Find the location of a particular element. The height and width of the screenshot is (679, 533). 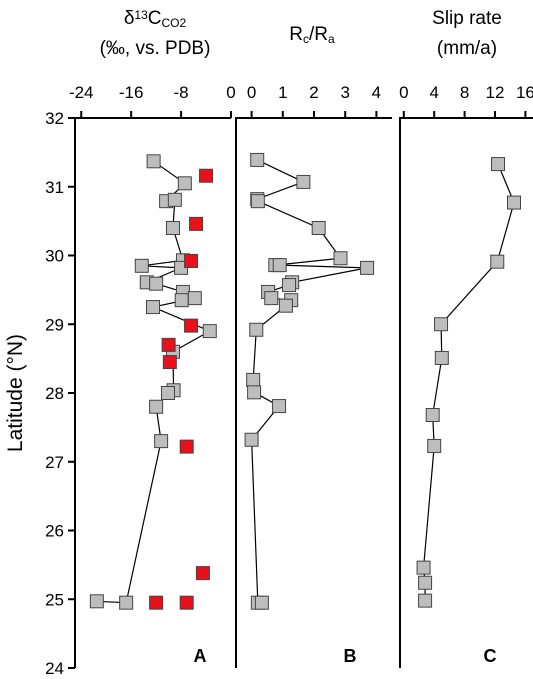

x-tick-label: 16 is located at coordinates (524, 92).